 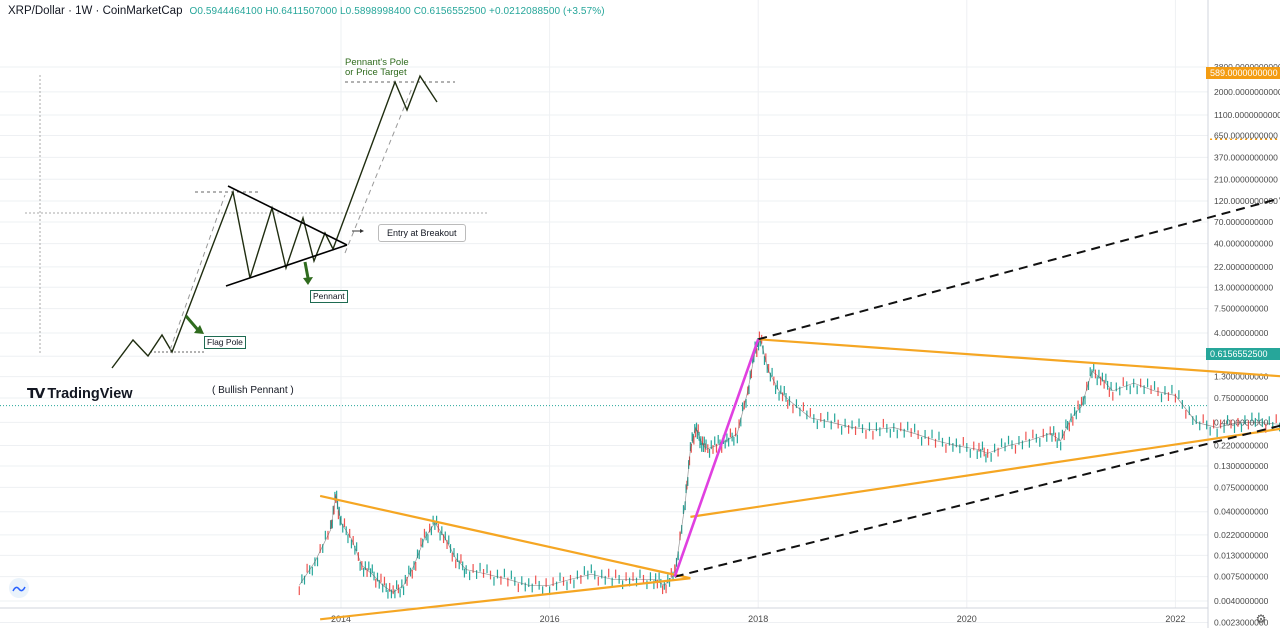 What do you see at coordinates (1243, 267) in the screenshot?
I see `y-tick-label: 22.0000000000` at bounding box center [1243, 267].